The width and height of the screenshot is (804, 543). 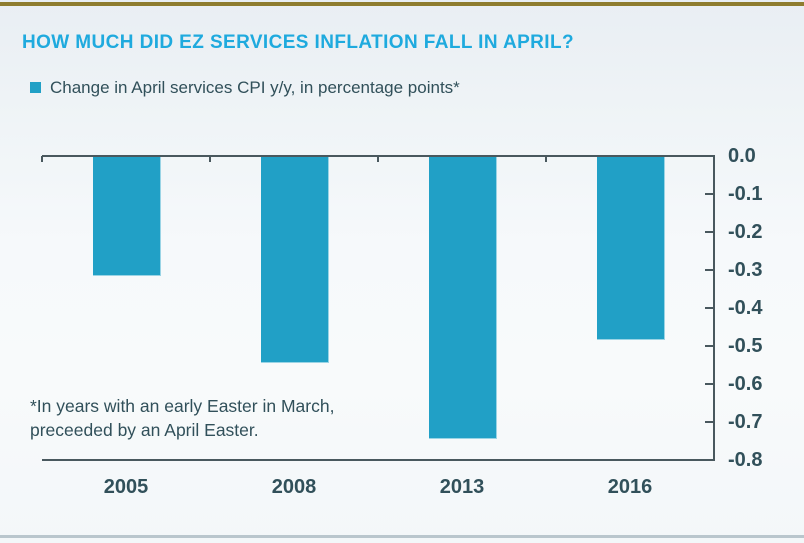 I want to click on x-axis-bottom-line, so click(x=378, y=460).